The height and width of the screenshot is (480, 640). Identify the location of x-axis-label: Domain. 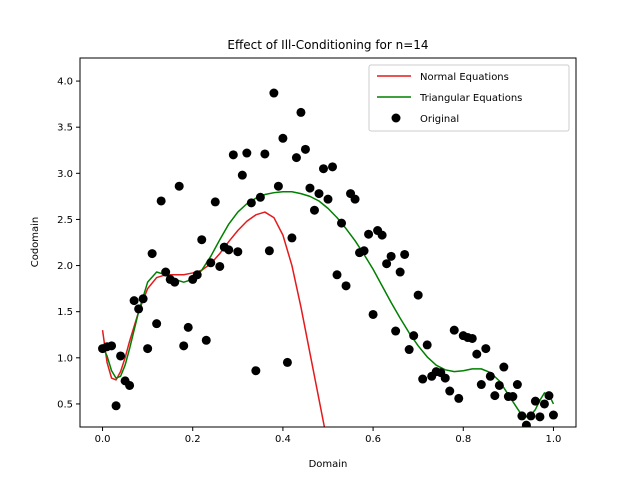
(328, 464).